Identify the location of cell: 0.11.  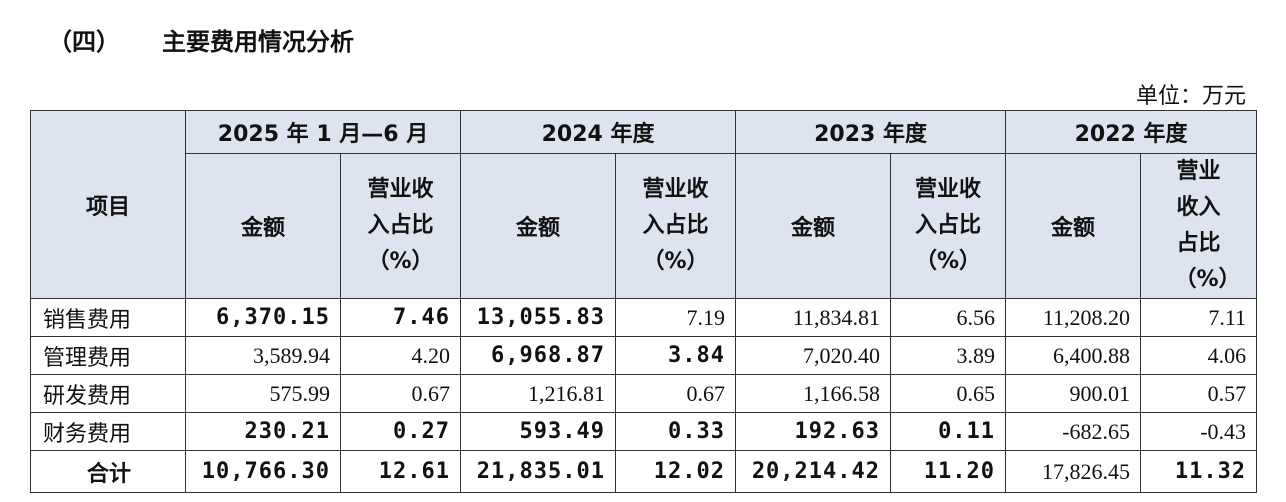
(948, 431).